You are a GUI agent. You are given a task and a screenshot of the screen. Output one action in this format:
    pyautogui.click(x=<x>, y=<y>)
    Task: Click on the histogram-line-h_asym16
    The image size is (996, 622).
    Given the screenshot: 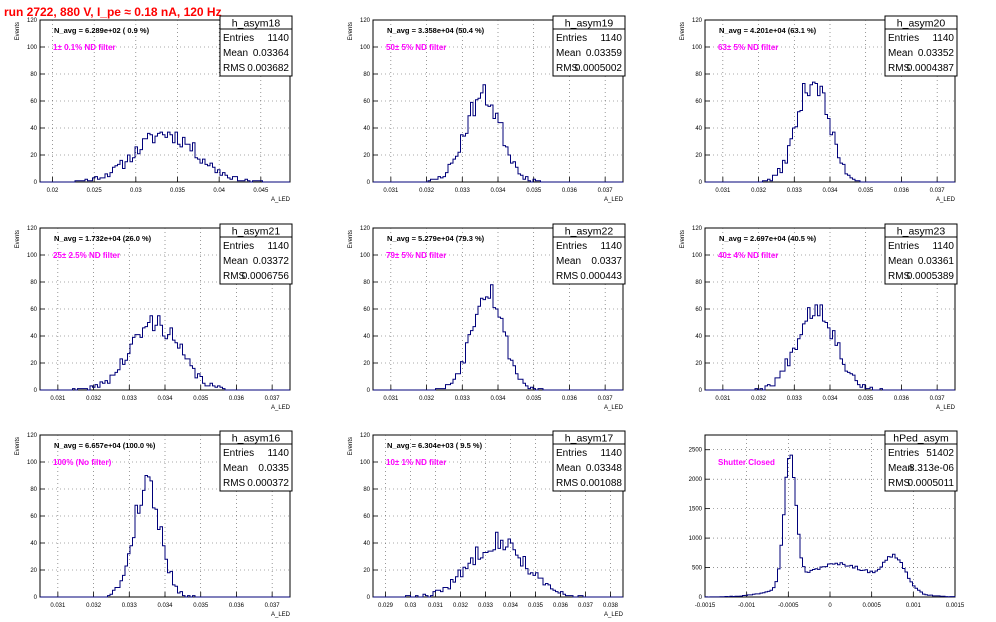 What is the action you would take?
    pyautogui.click(x=165, y=536)
    